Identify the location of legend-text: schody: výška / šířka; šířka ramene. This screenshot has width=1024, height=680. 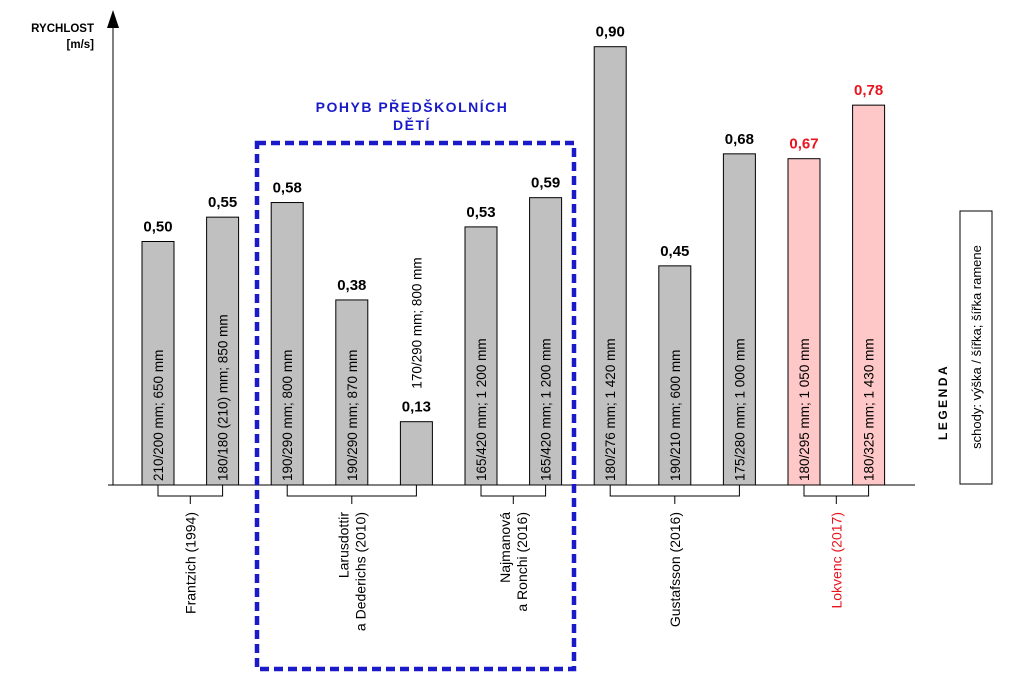
(976, 347).